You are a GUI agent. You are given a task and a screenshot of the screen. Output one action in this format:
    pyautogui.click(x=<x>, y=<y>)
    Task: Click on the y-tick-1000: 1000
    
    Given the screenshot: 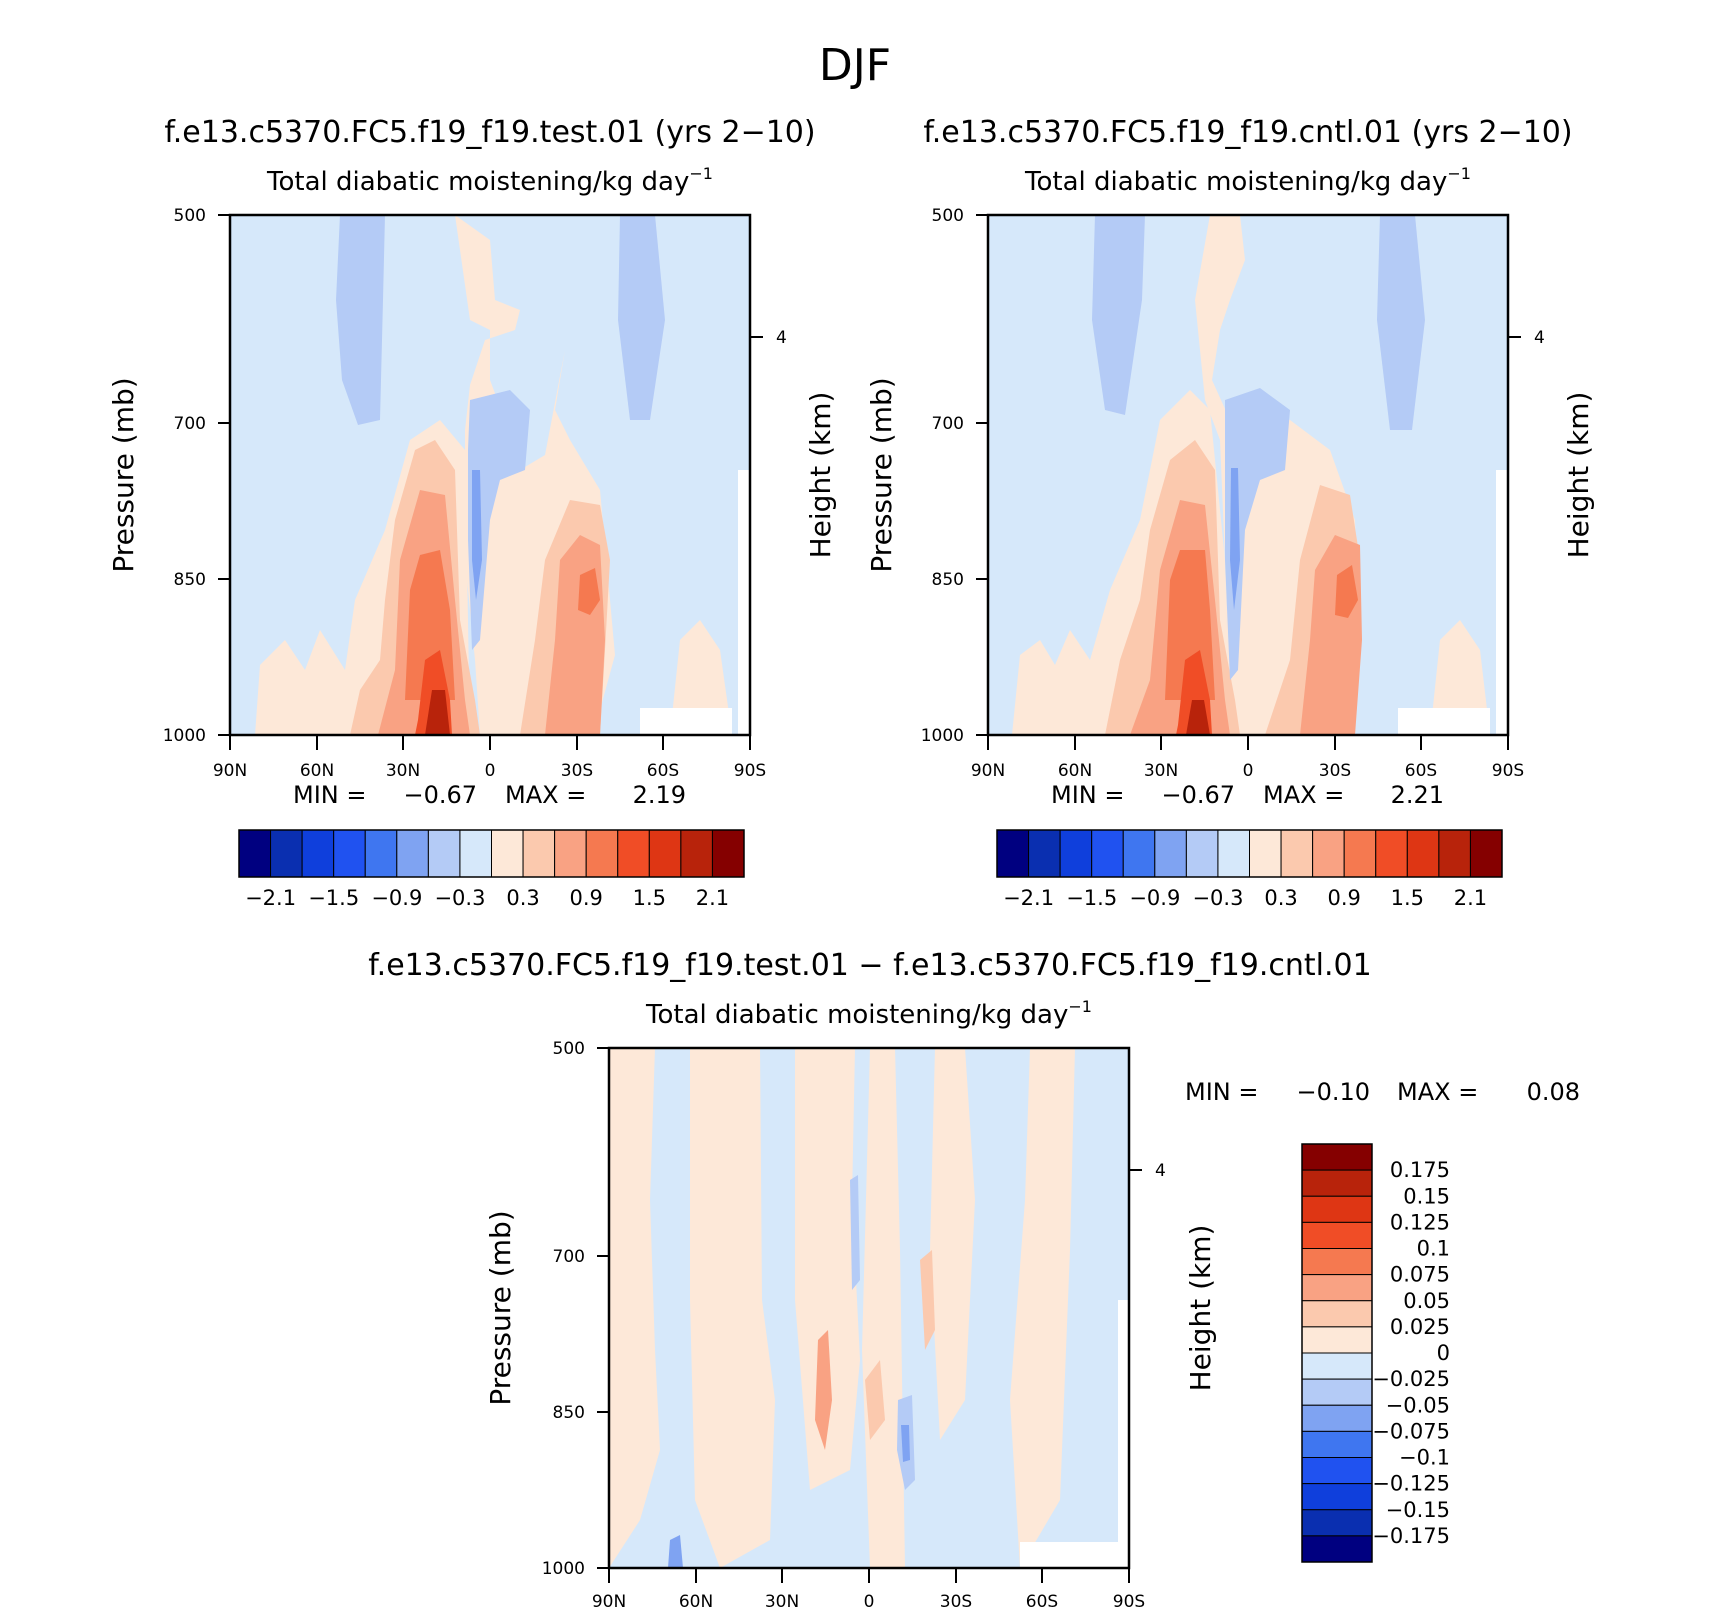 What is the action you would take?
    pyautogui.click(x=942, y=736)
    